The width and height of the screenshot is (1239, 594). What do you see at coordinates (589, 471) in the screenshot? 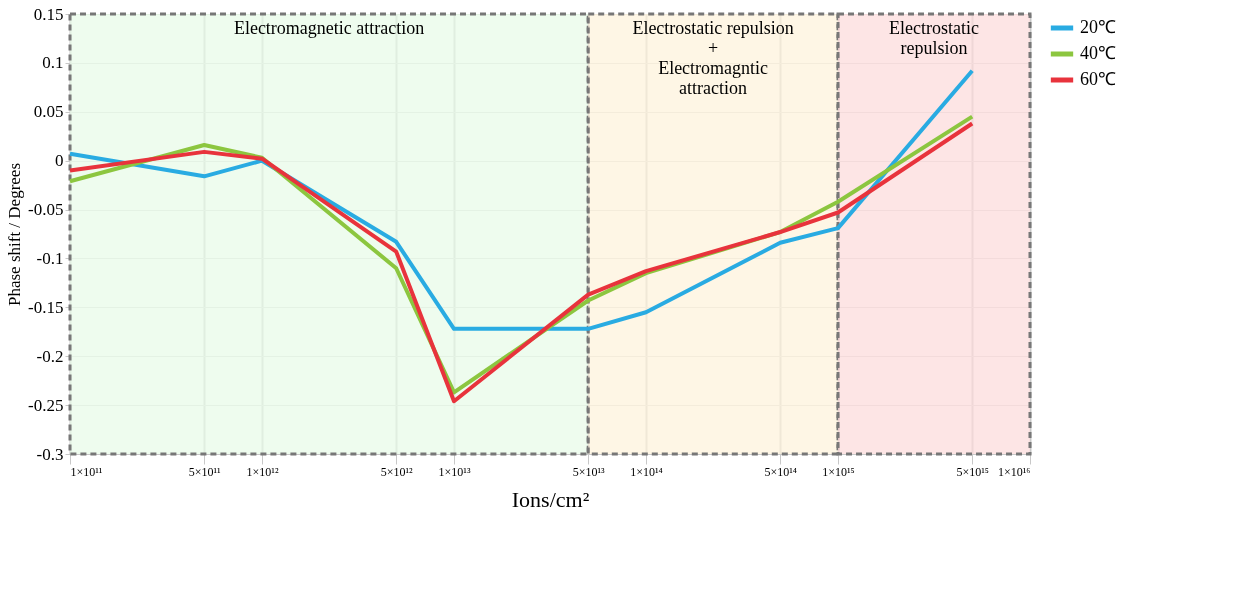
I see `x-tick-label: 5×10¹³` at bounding box center [589, 471].